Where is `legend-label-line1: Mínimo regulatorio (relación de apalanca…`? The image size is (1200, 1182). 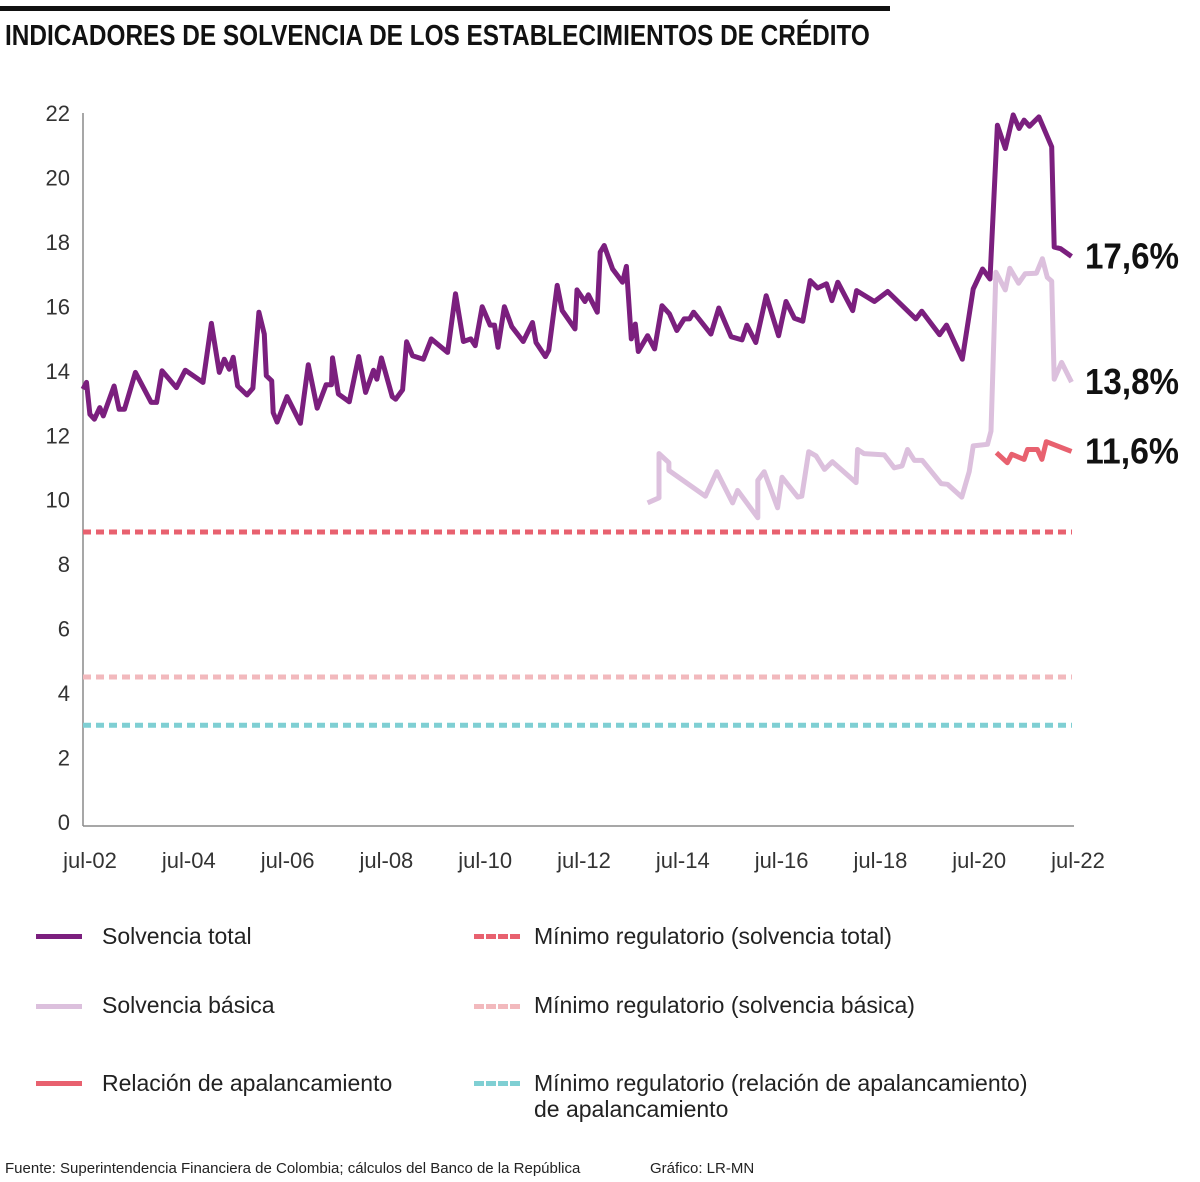
legend-label-line1: Mínimo regulatorio (relación de apalanca… is located at coordinates (781, 1083).